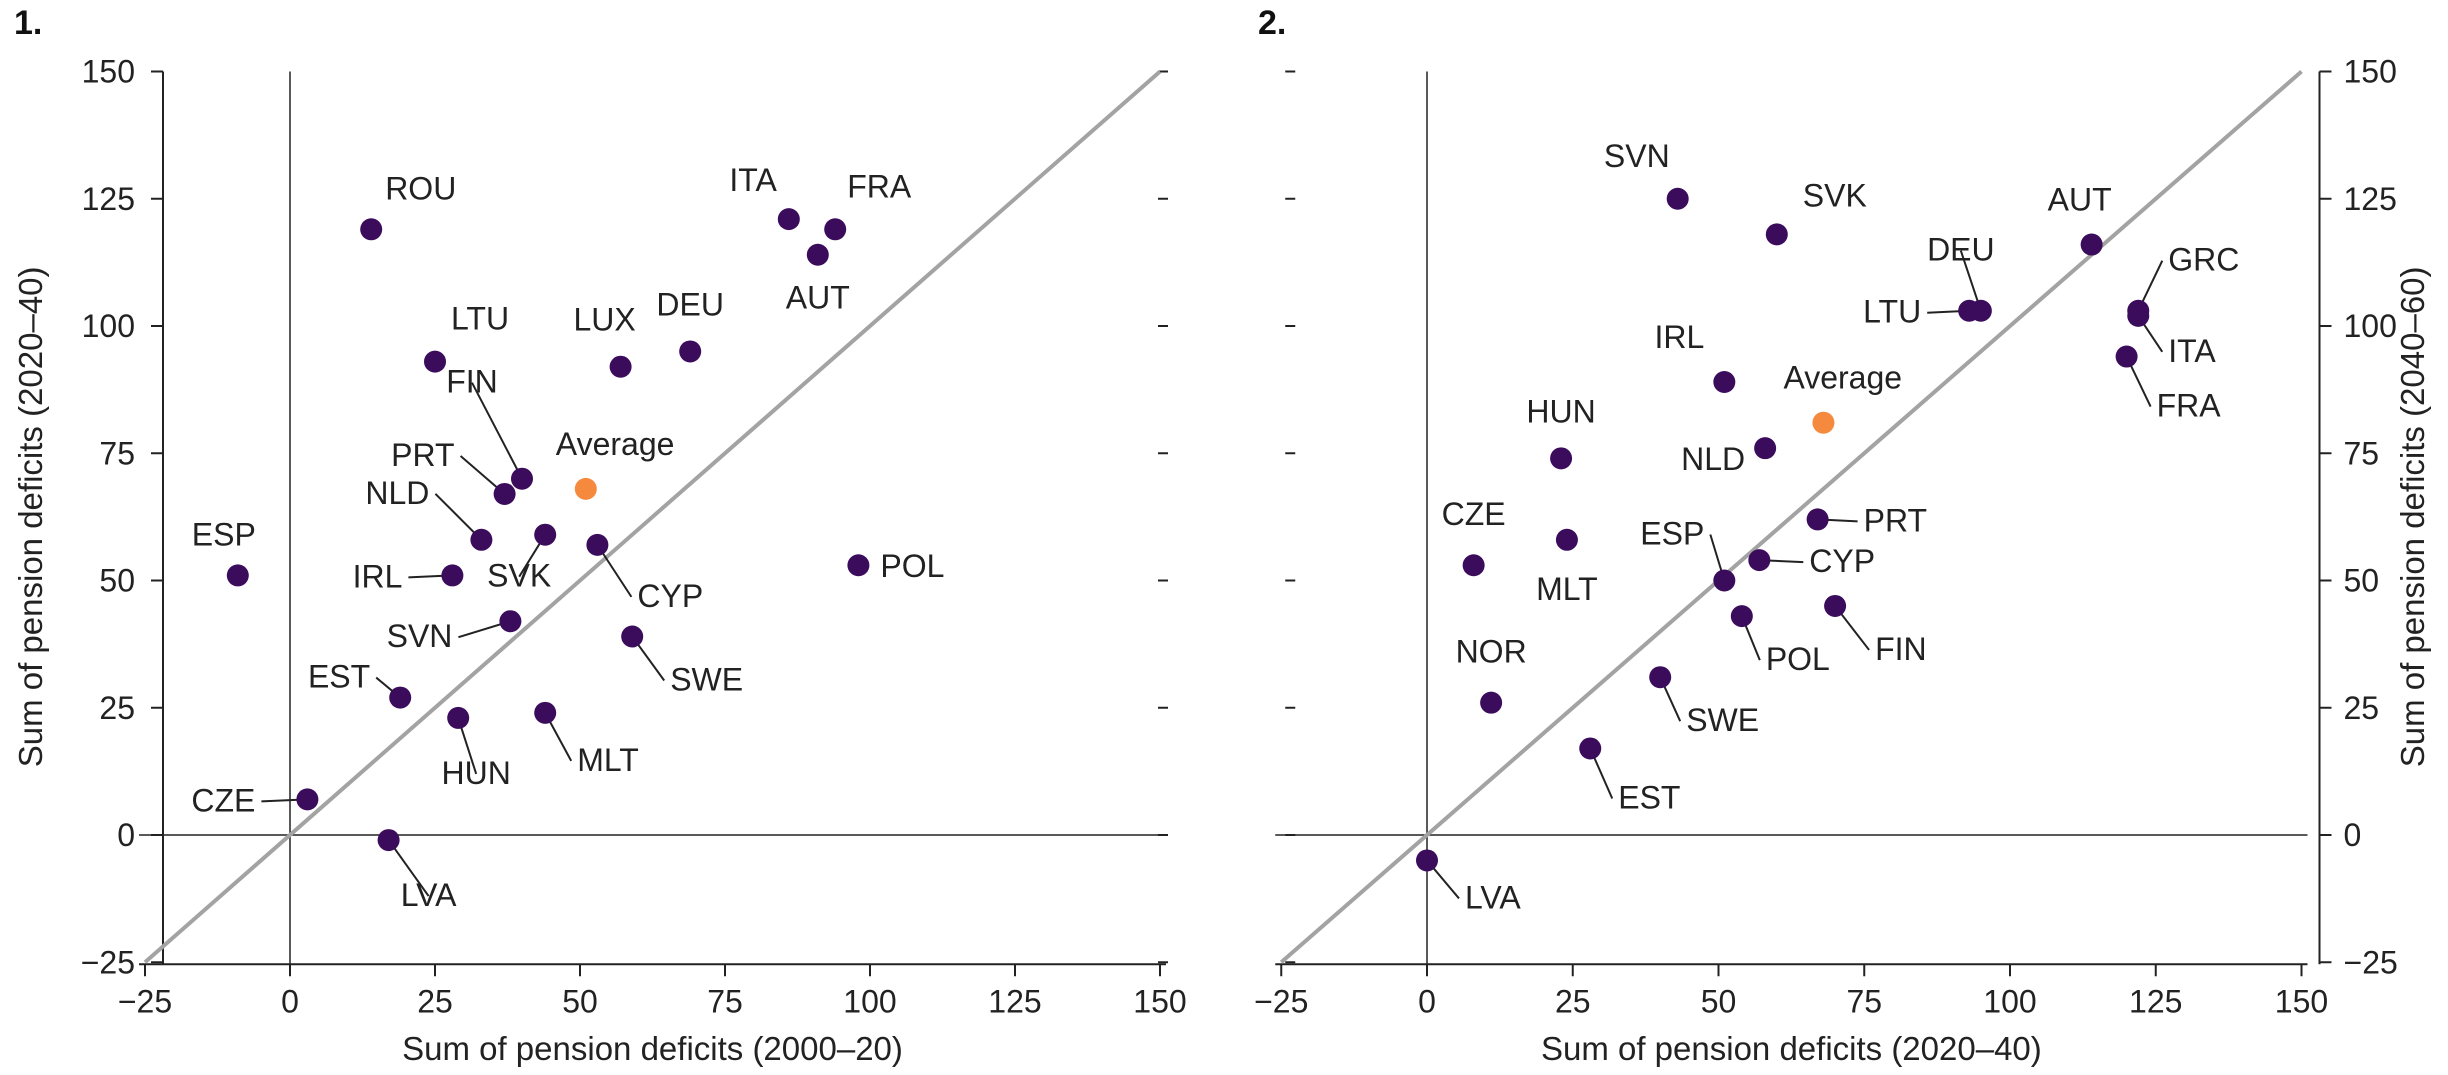 This screenshot has height=1075, width=2448. What do you see at coordinates (1765, 448) in the screenshot?
I see `panel2-point-nld` at bounding box center [1765, 448].